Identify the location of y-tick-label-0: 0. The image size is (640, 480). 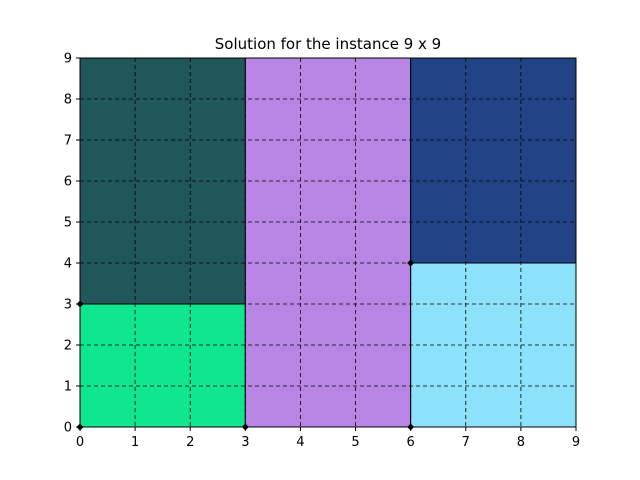
(68, 428).